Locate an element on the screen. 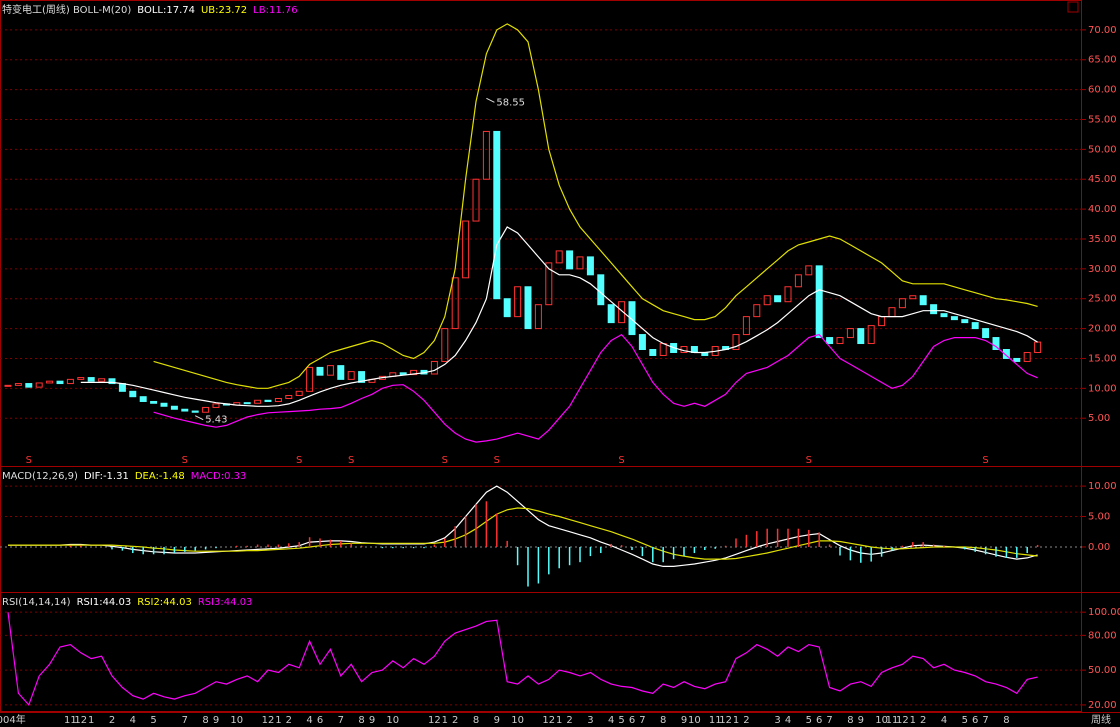  panel-title: RSI(14,14,14) is located at coordinates (36, 602).